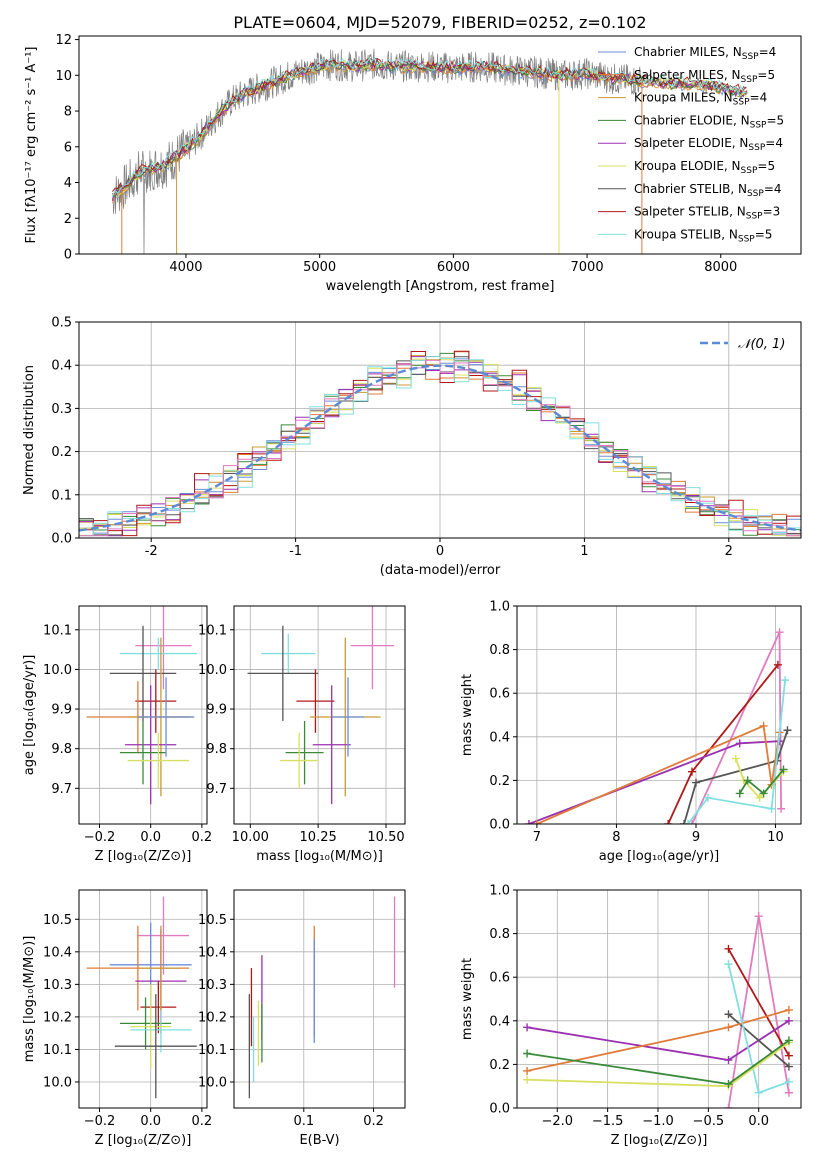  I want to click on legend-entry: Chabrier ELODIE, NSSP=5, so click(709, 121).